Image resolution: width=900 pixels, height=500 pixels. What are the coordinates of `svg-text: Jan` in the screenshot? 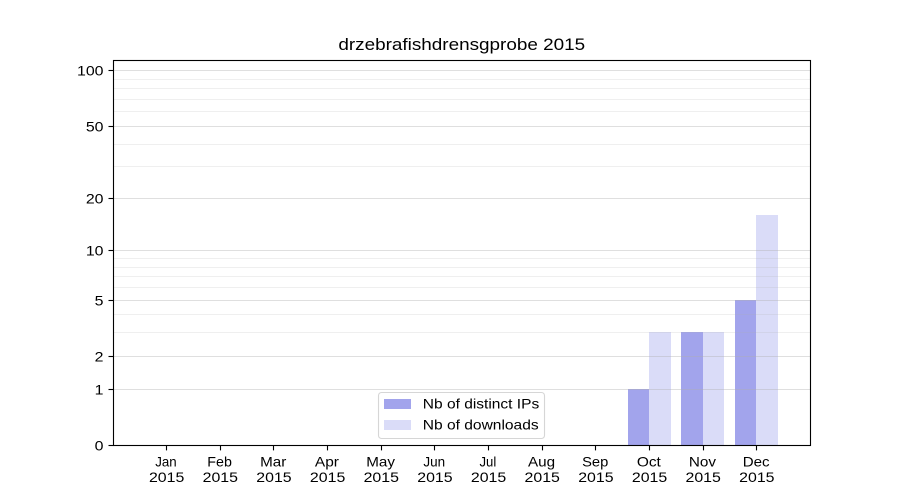 It's located at (165, 461).